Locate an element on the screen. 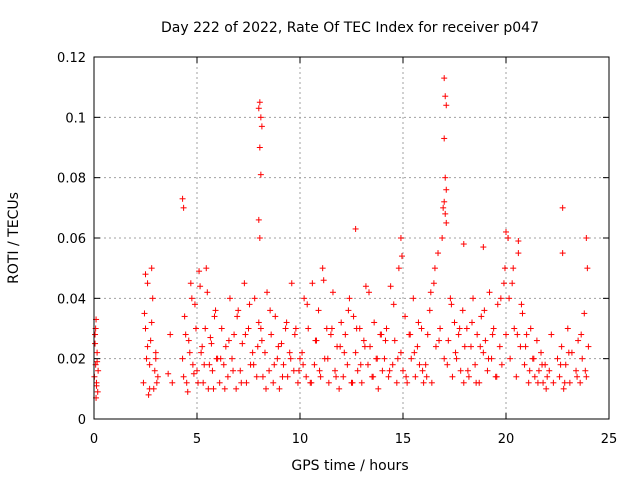 Image resolution: width=640 pixels, height=480 pixels. x-tick-label: 15 is located at coordinates (403, 439).